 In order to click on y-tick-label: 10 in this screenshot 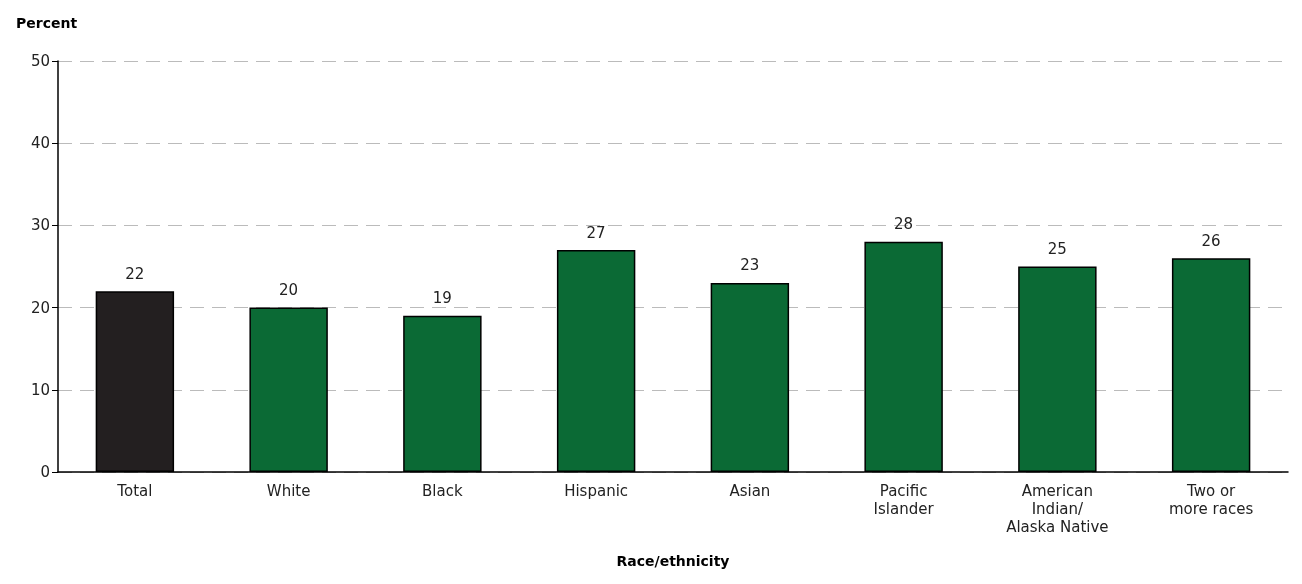, I will do `click(40, 389)`.